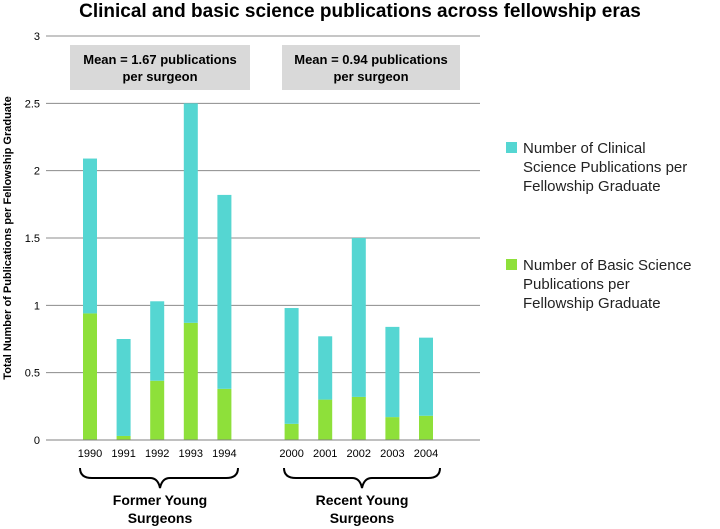 The image size is (720, 529). I want to click on x-tick-label-1991: 1991, so click(123, 454).